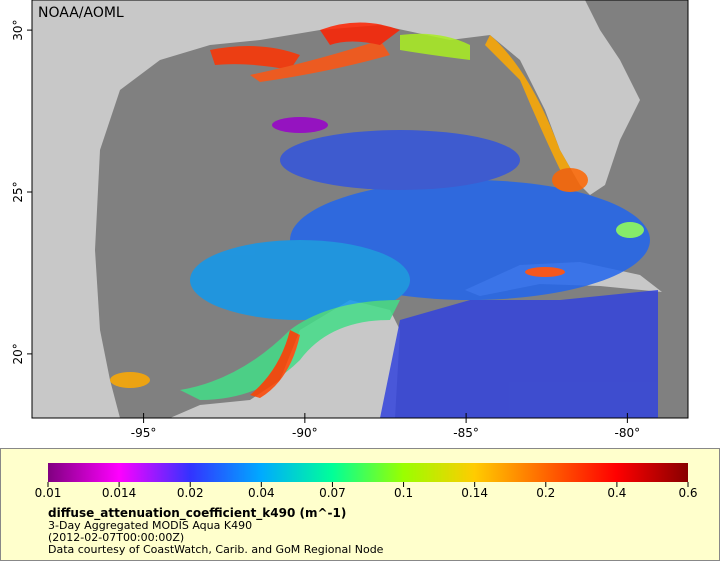 This screenshot has height=565, width=720. Describe the element at coordinates (368, 472) in the screenshot. I see `colorbar` at that location.